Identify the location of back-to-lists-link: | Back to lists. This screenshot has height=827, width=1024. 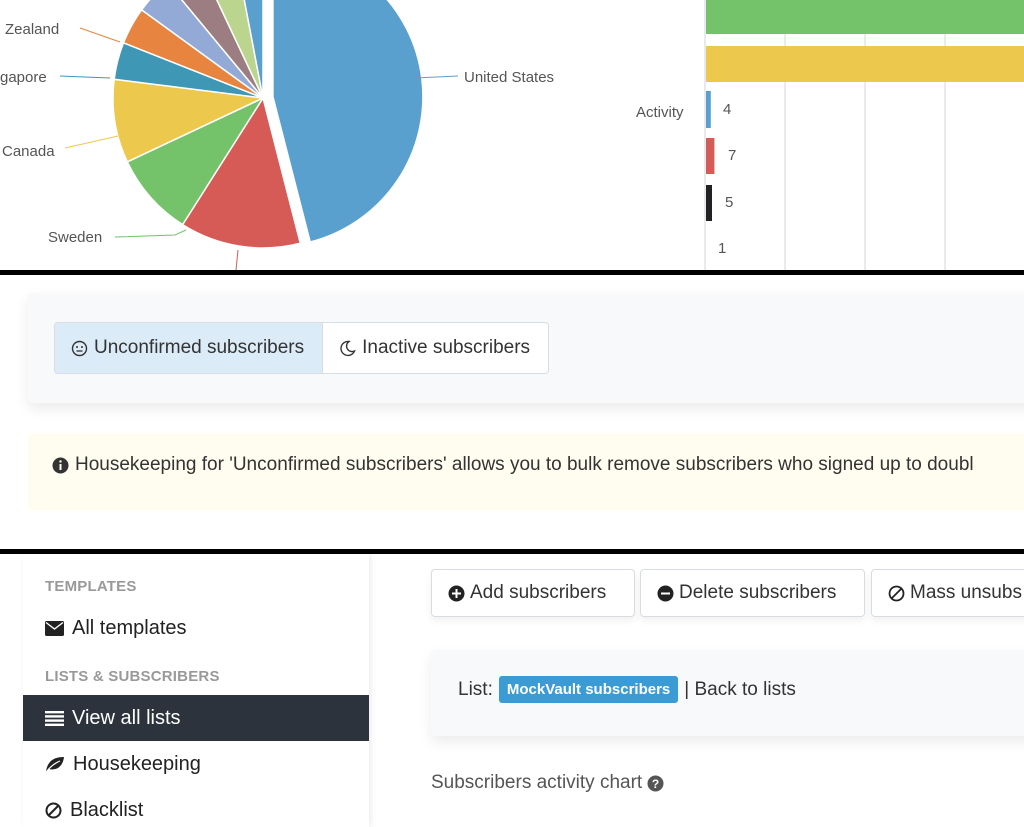
(740, 689).